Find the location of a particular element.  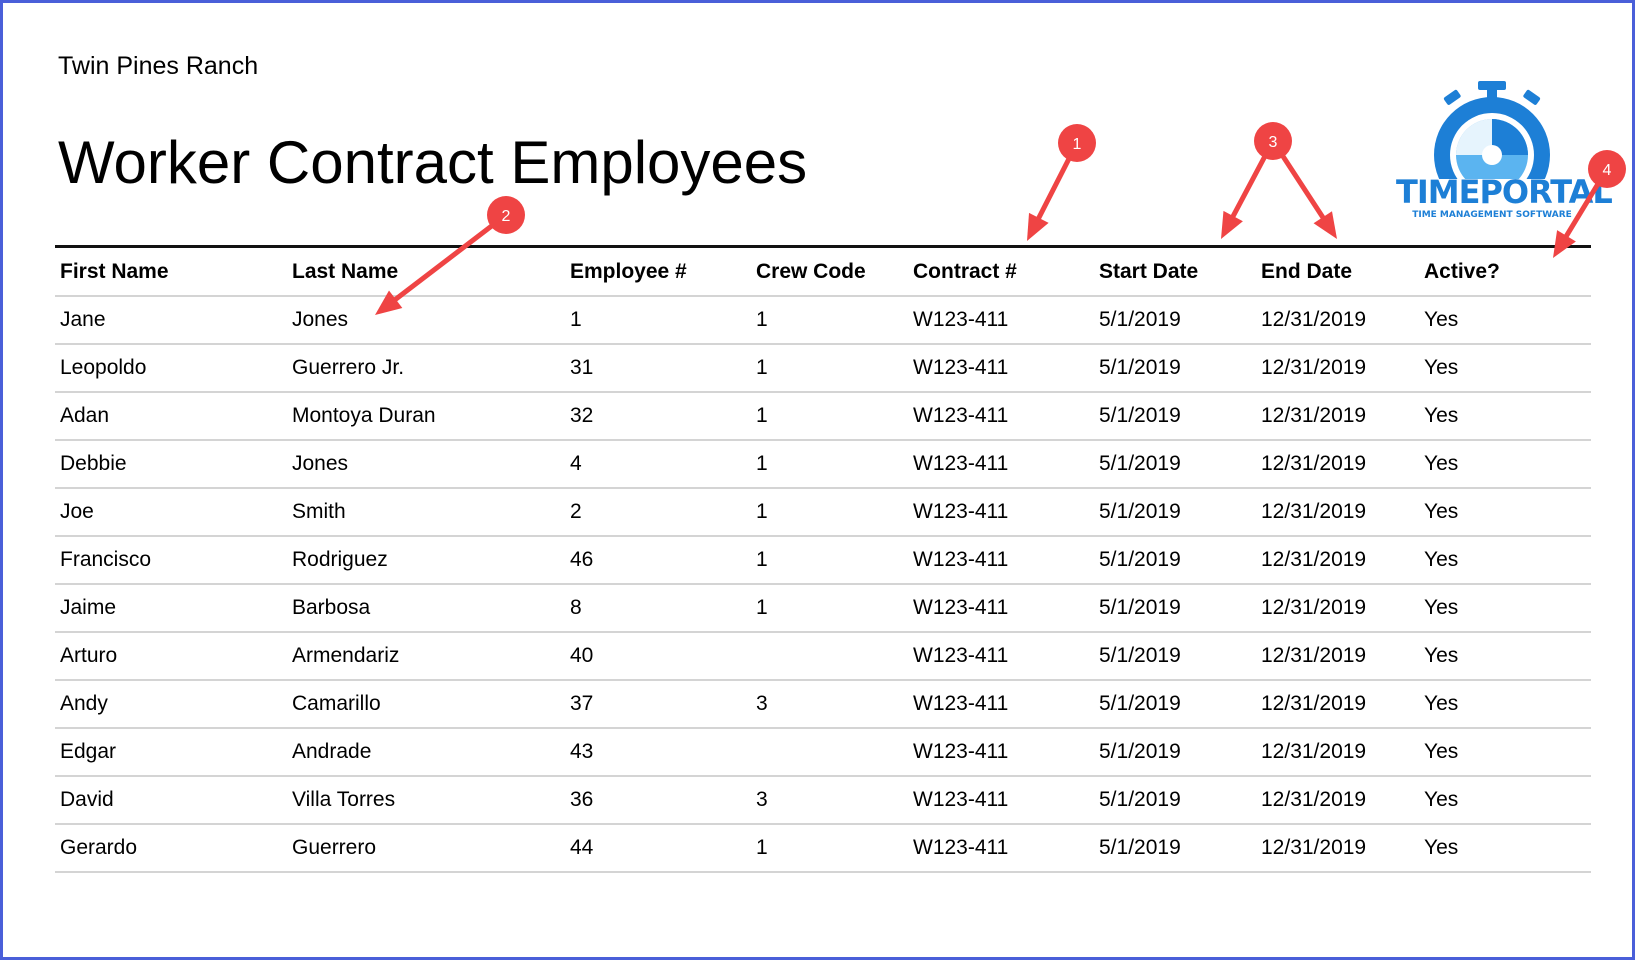

cell-last-name: Smith is located at coordinates (426, 512).